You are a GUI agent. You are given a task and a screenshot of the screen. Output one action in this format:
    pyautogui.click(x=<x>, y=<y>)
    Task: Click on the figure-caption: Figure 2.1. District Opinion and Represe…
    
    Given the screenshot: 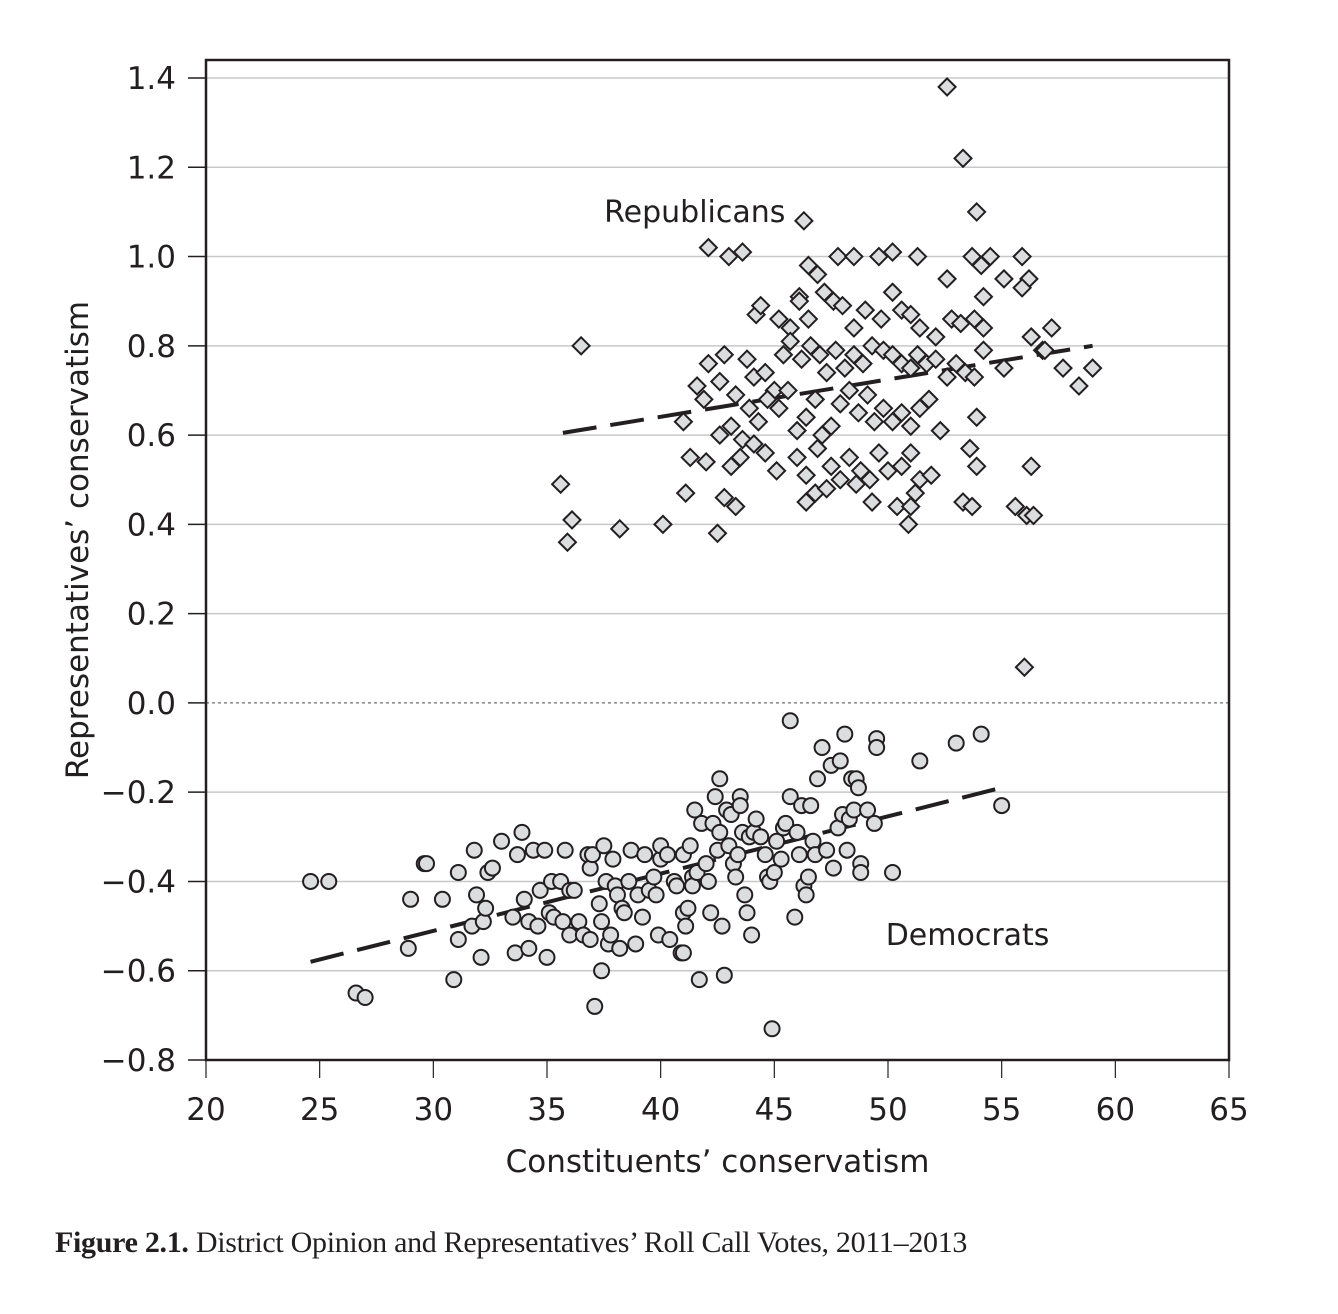 What is the action you would take?
    pyautogui.click(x=511, y=1243)
    